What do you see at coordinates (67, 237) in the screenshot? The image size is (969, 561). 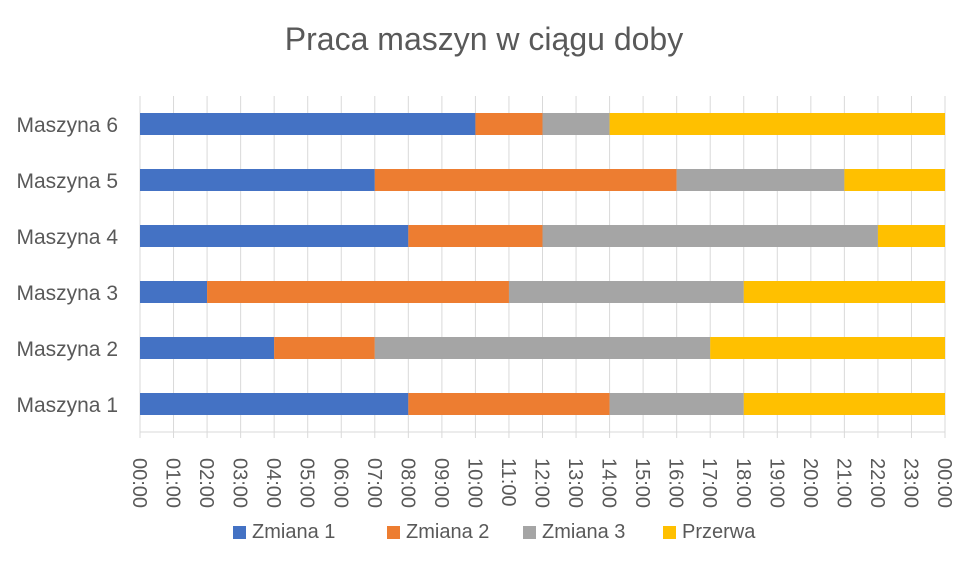 I see `y-tick-label: Maszyna 4` at bounding box center [67, 237].